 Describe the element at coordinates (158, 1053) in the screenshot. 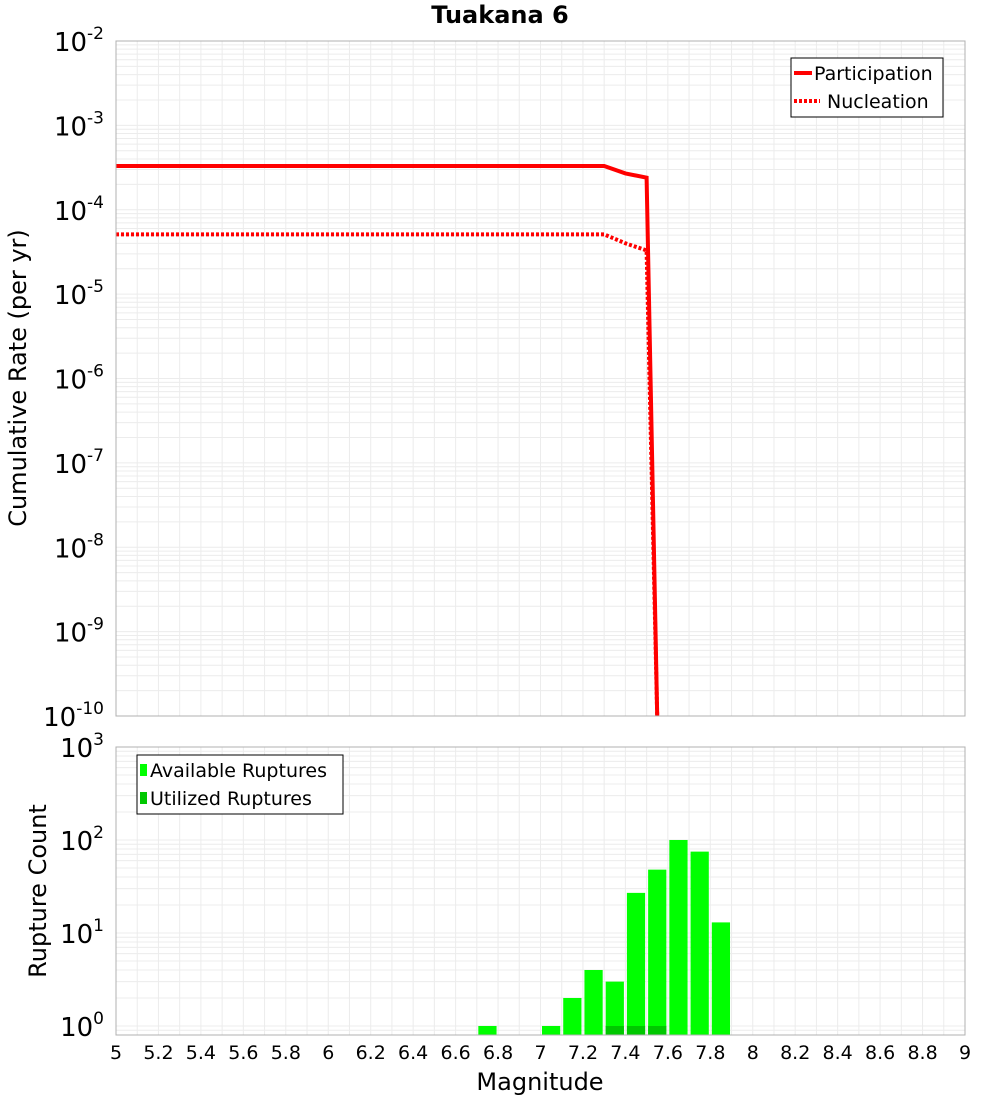

I see `x-tick-label: 5.2` at that location.